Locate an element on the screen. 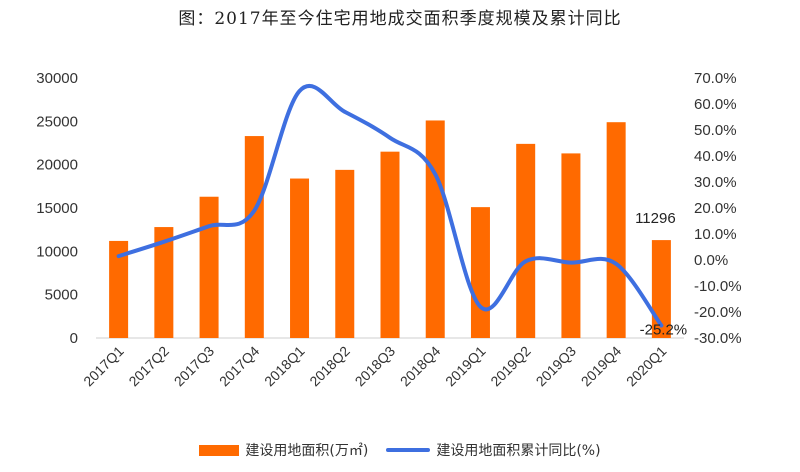  y-left-tick-label: 25000 is located at coordinates (57, 121).